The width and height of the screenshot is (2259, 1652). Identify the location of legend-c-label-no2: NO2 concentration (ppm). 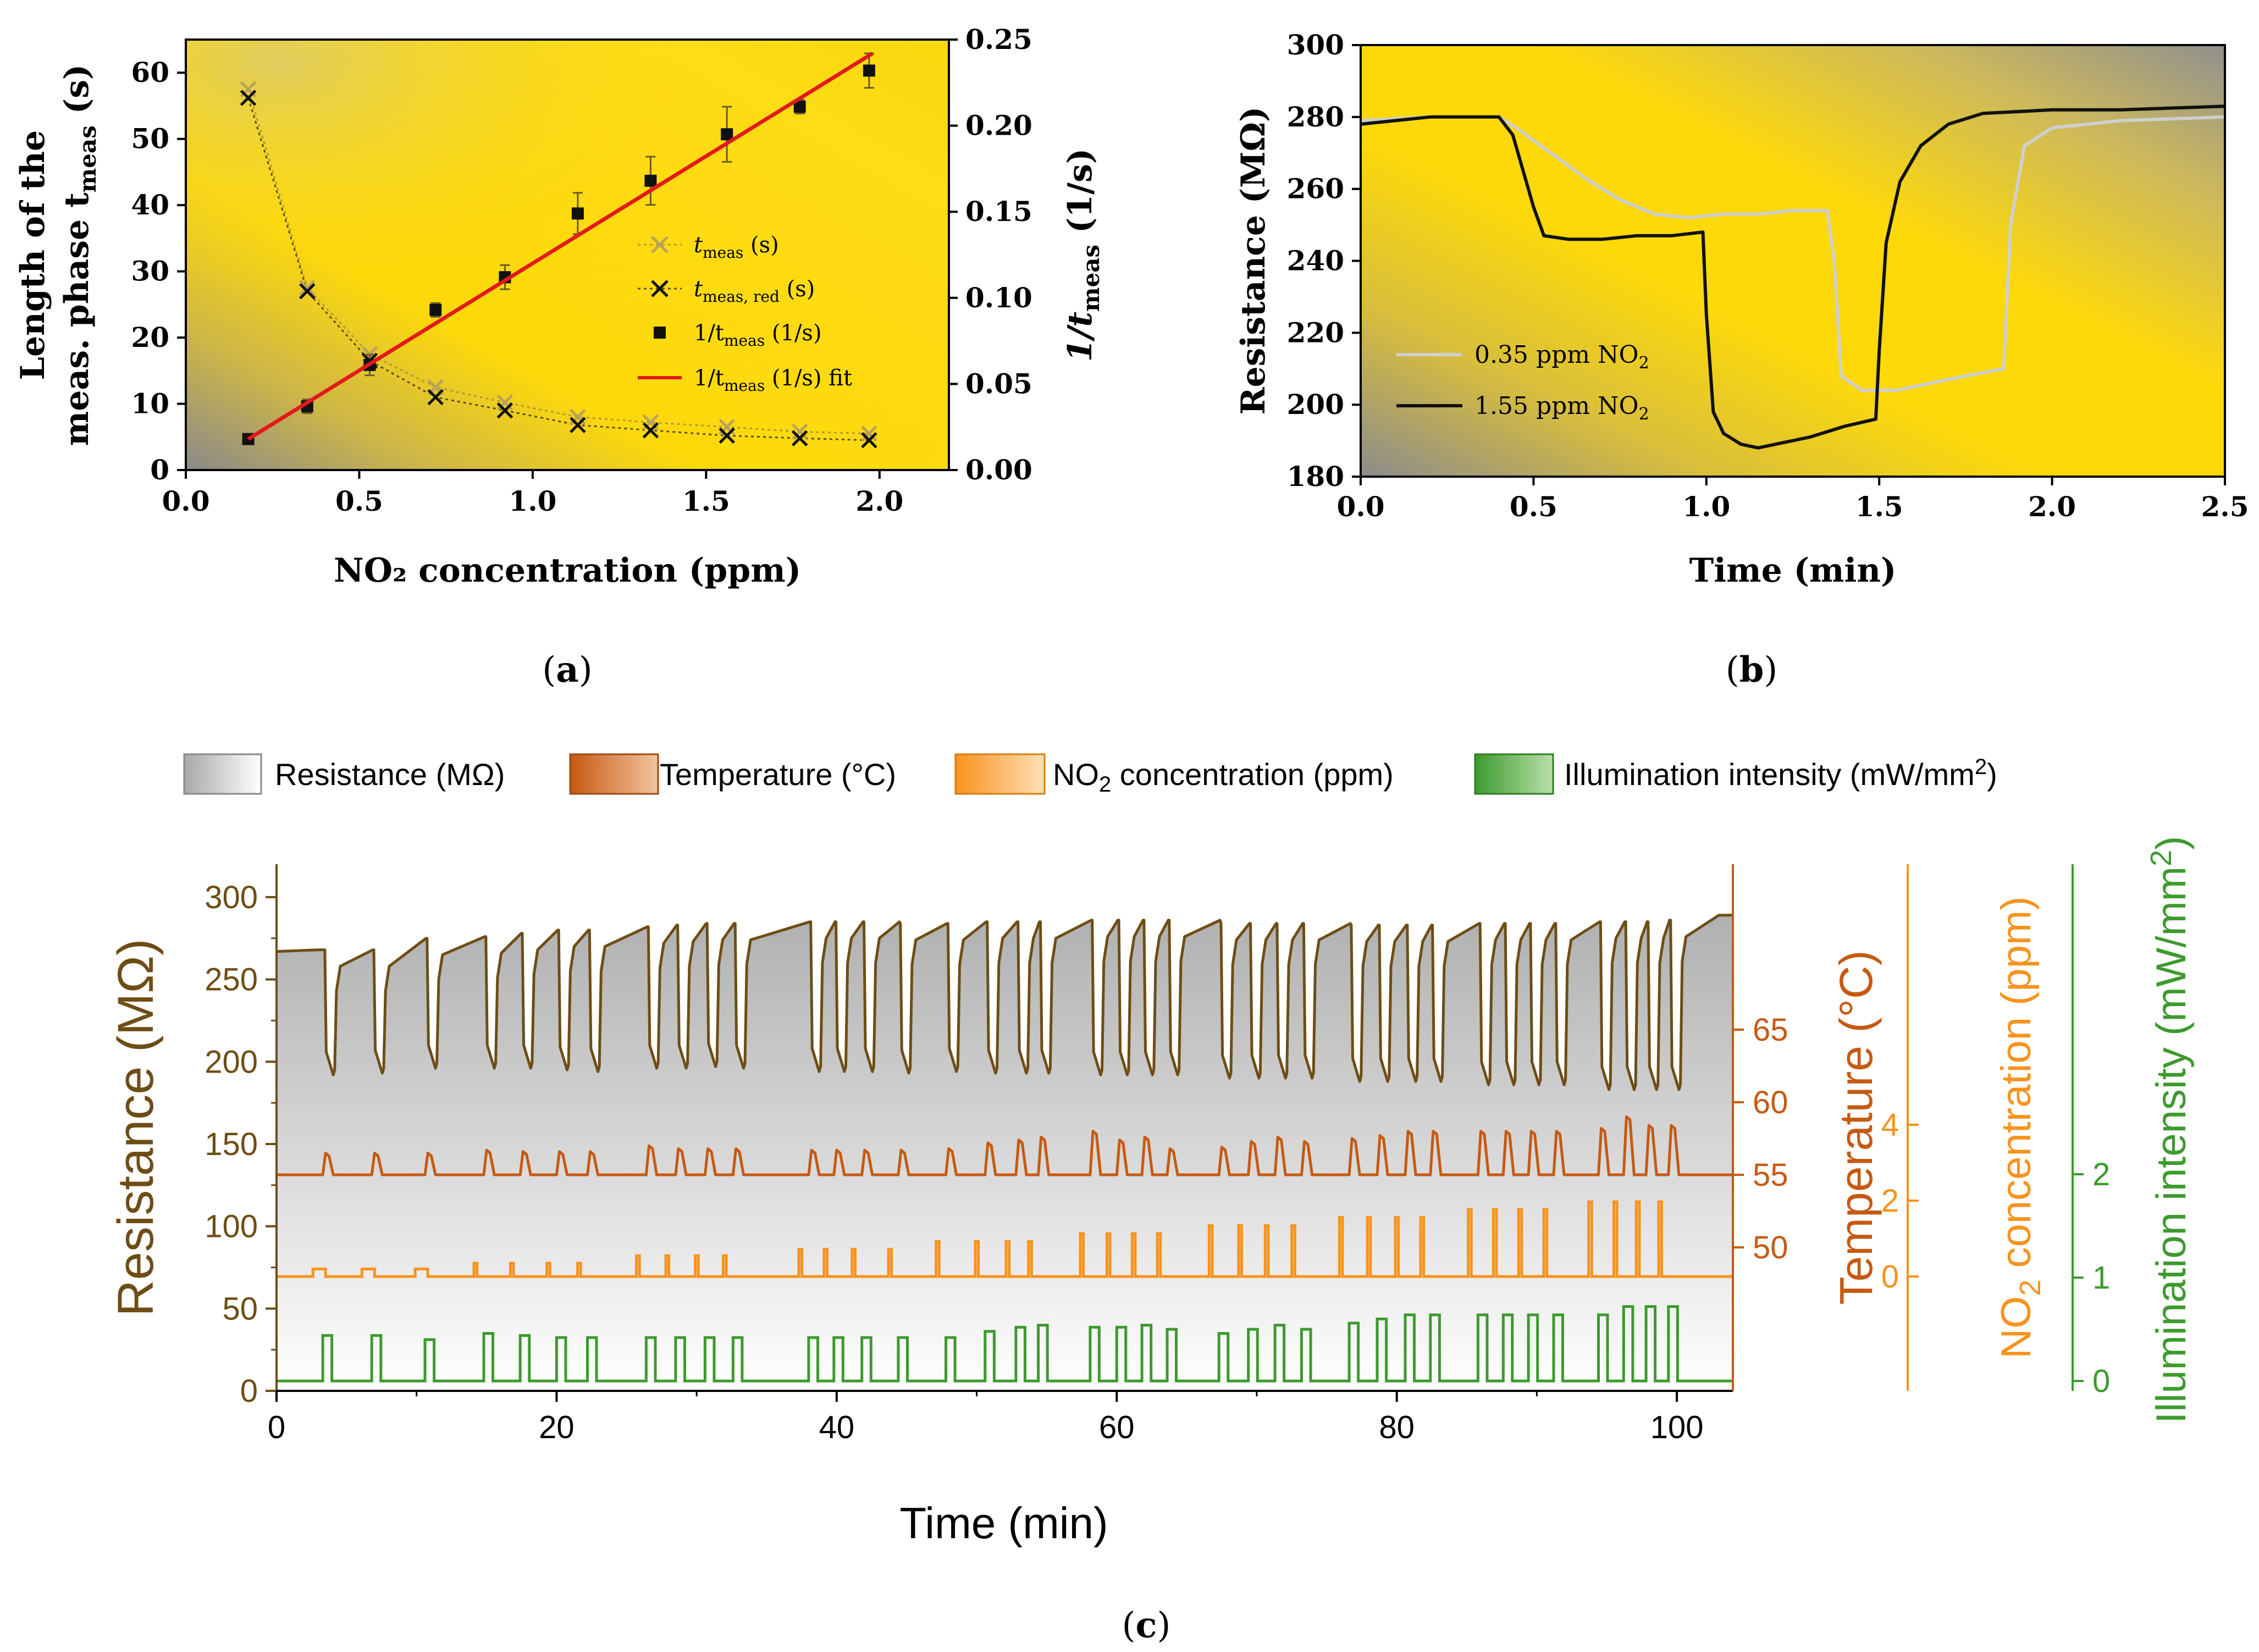
(1223, 777).